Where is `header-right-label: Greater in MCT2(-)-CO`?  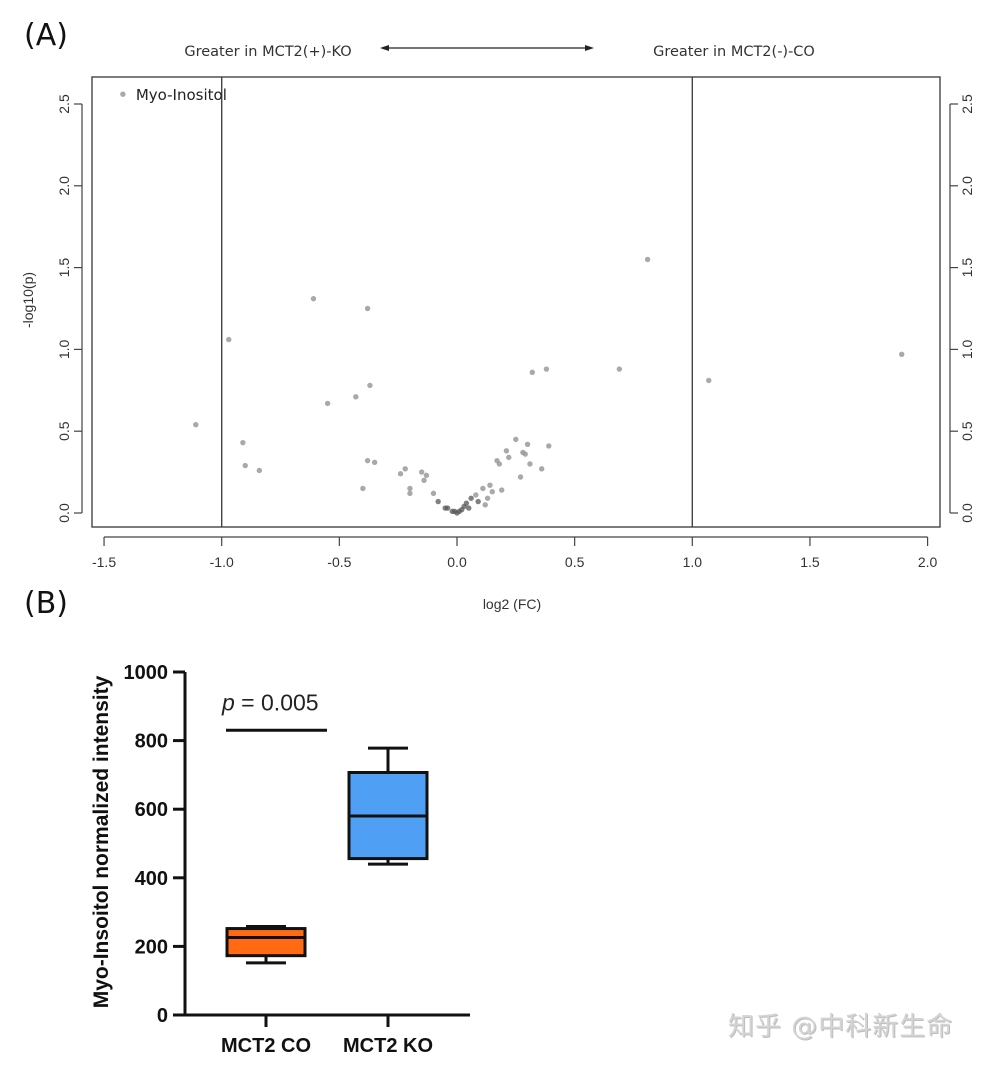
header-right-label: Greater in MCT2(-)-CO is located at coordinates (734, 52).